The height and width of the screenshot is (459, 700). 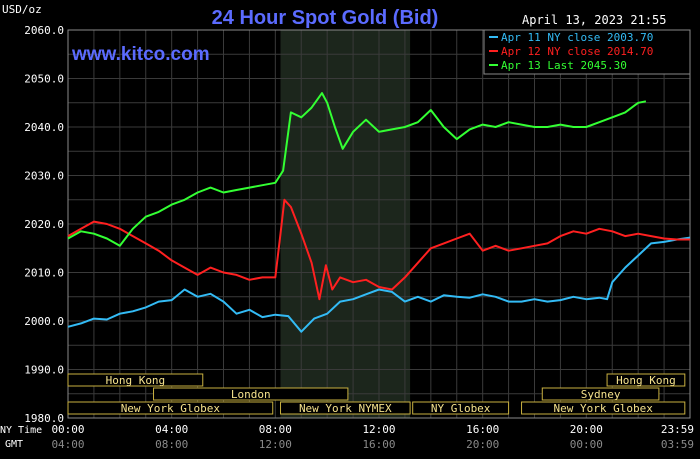 I want to click on x-tick-label-gmt: 12:00, so click(x=275, y=444).